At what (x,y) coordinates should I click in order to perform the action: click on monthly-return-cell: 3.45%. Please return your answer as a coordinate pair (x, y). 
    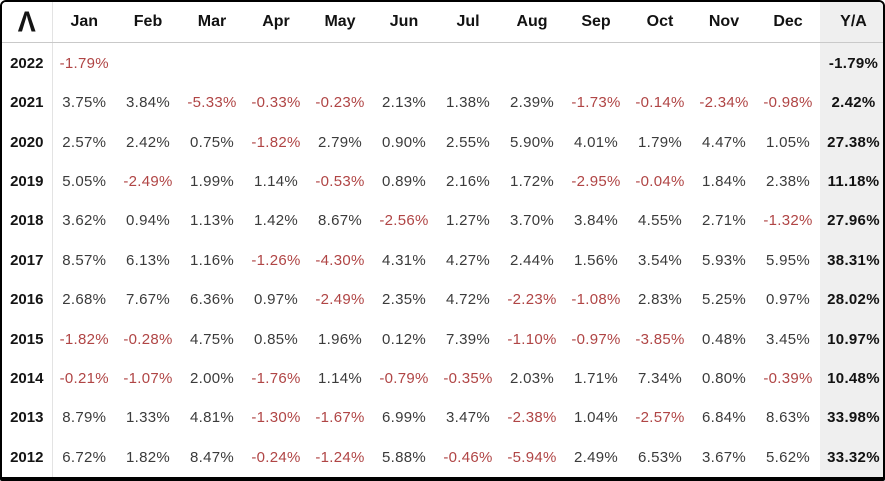
    Looking at the image, I should click on (788, 339).